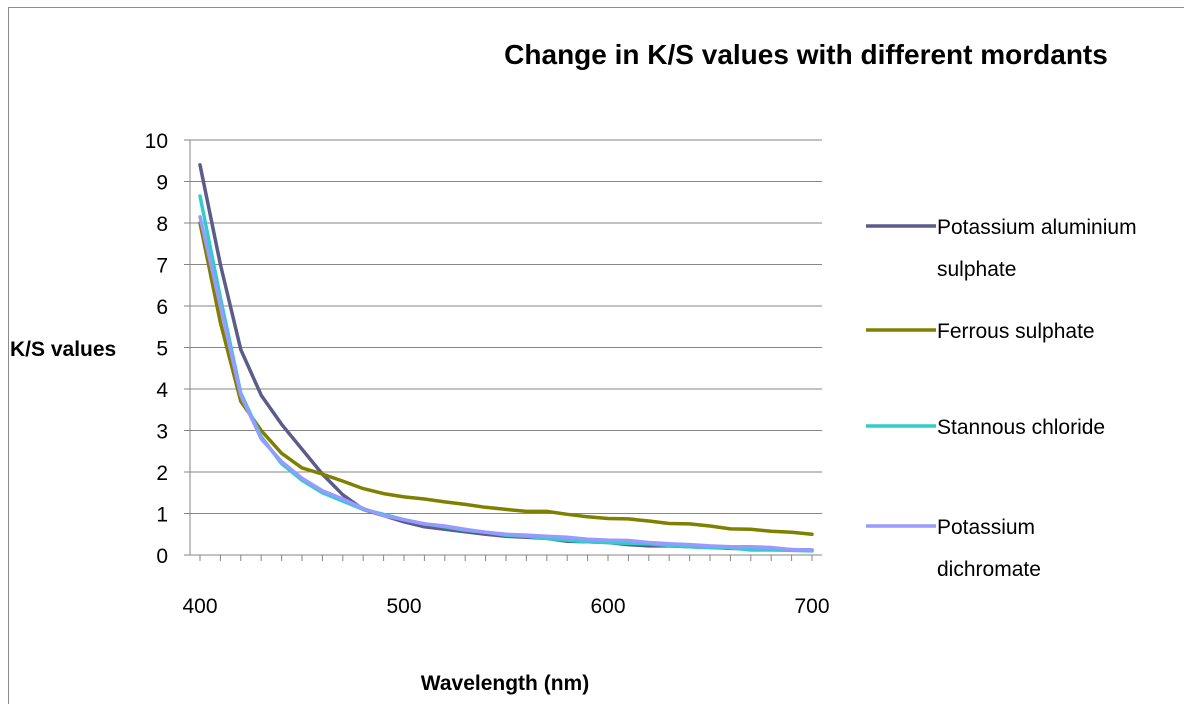 Image resolution: width=1185 pixels, height=704 pixels. Describe the element at coordinates (403, 606) in the screenshot. I see `x-tick-label: 500` at that location.